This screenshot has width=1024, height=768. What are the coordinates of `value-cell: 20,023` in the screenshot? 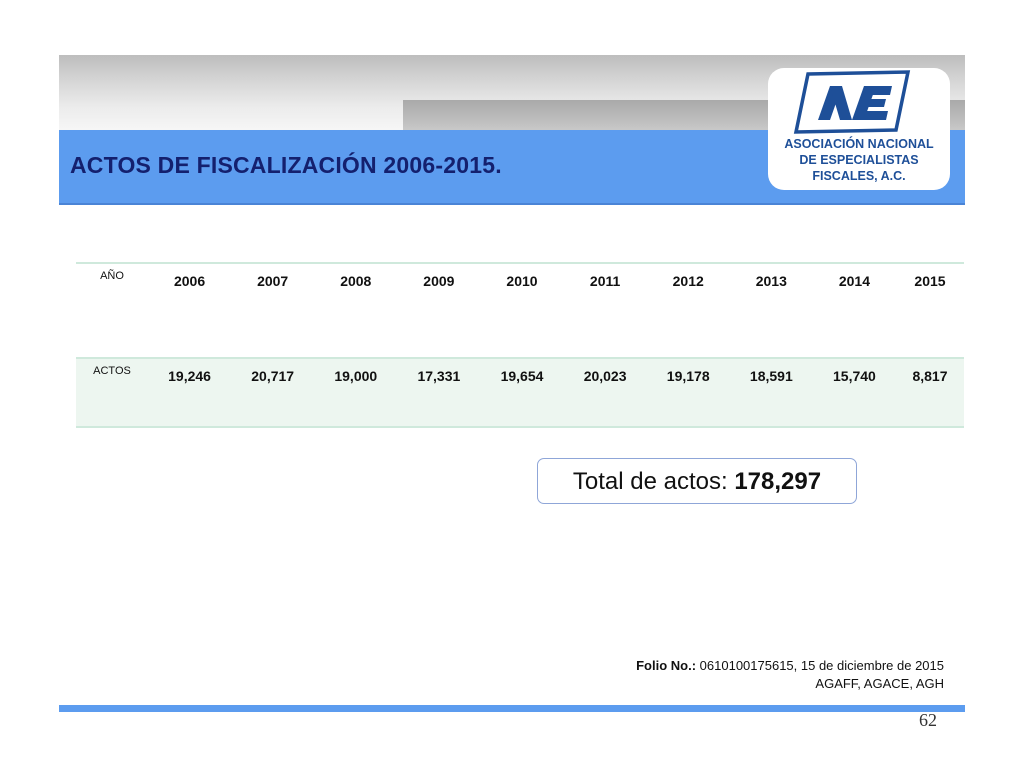 It's located at (605, 392).